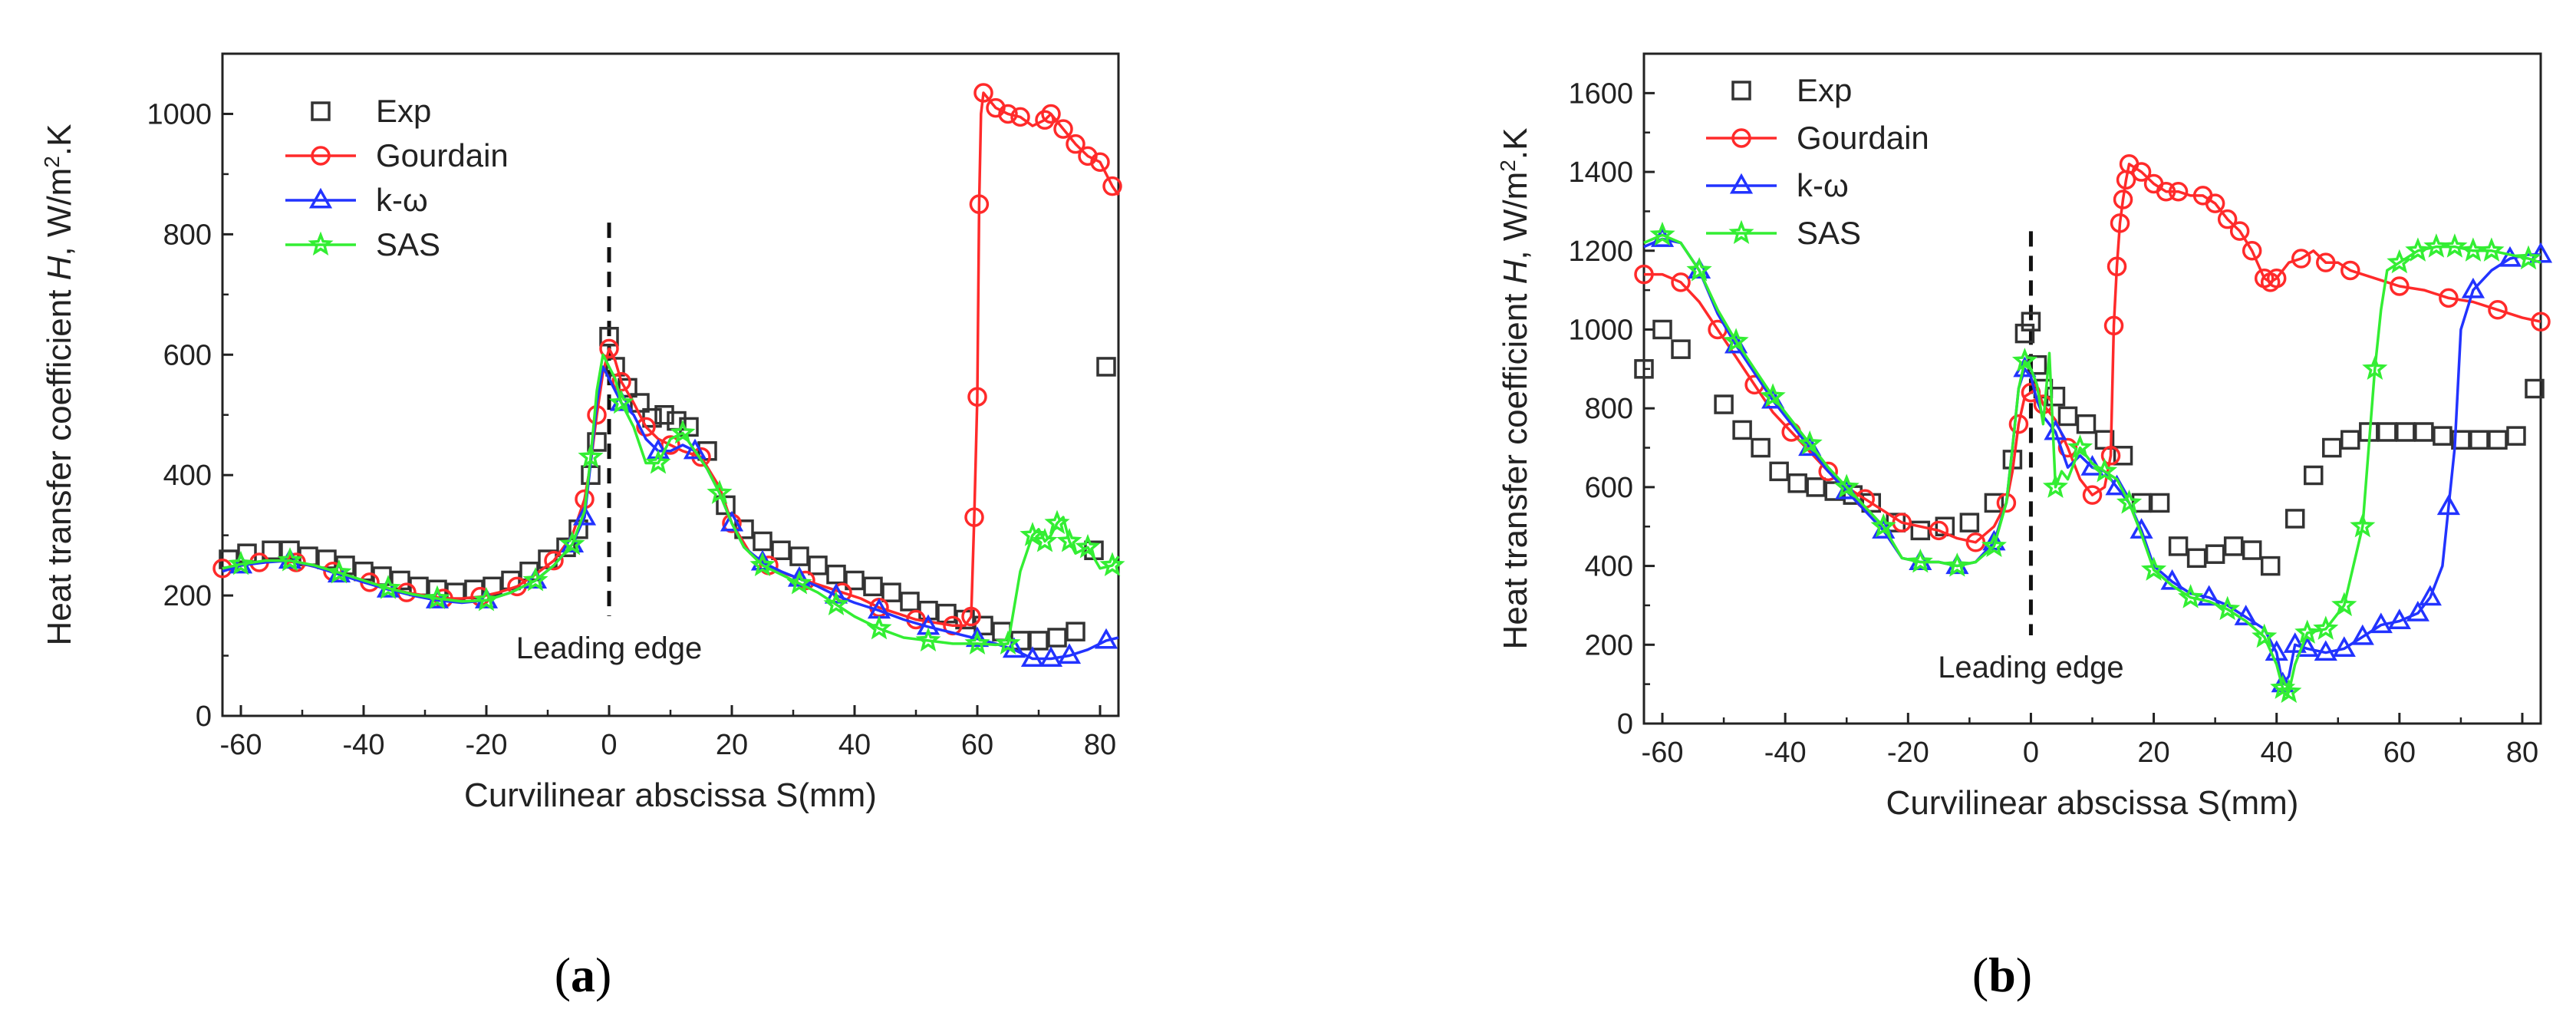 This screenshot has width=2576, height=1032. I want to click on series-Exp, so click(667, 489).